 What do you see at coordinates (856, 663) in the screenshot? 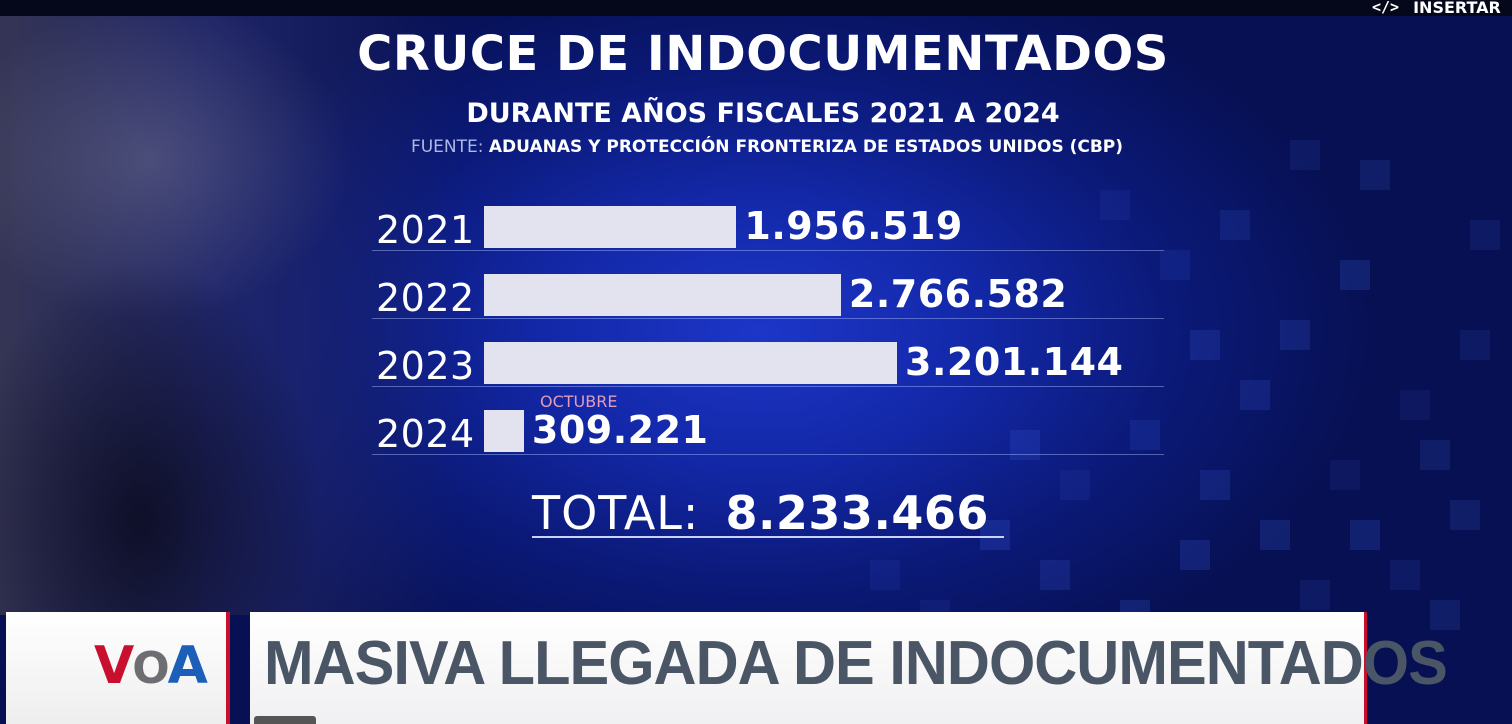
I see `headline-text: MASIVA LLEGADA DE INDOCUMENTADOS` at bounding box center [856, 663].